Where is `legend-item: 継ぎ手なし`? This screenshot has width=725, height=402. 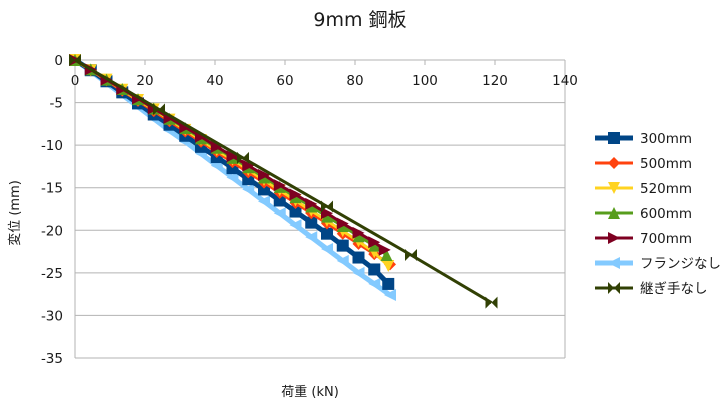
legend-item: 継ぎ手なし is located at coordinates (651, 289).